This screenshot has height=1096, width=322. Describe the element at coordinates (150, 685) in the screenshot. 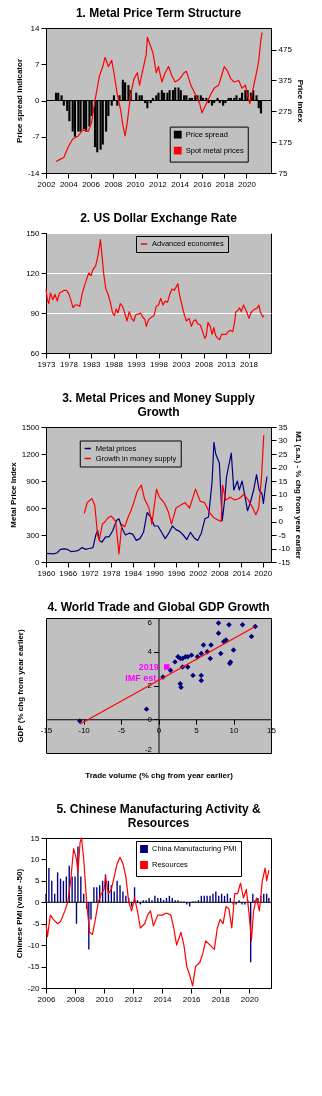

I see `y-tick-label: 2` at that location.